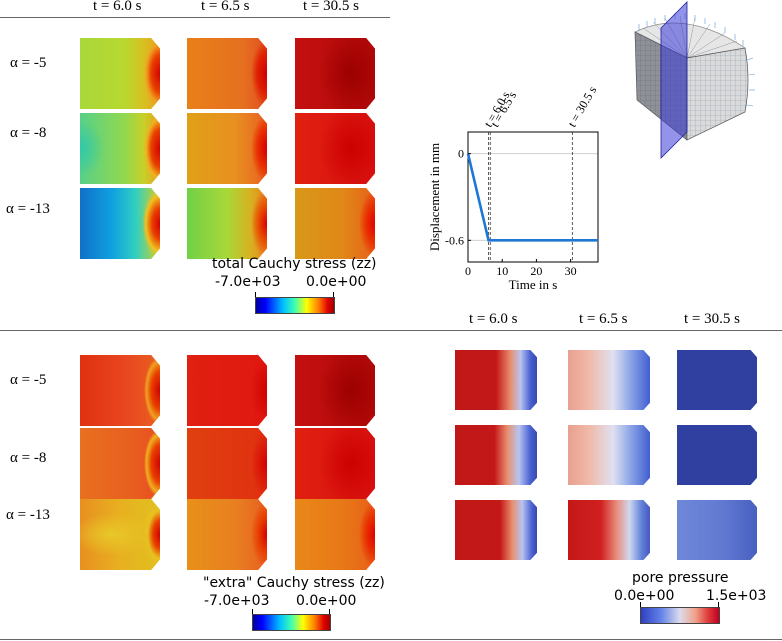 This screenshot has width=782, height=641. What do you see at coordinates (609, 530) in the screenshot?
I see `pore-contour-r3-t65` at bounding box center [609, 530].